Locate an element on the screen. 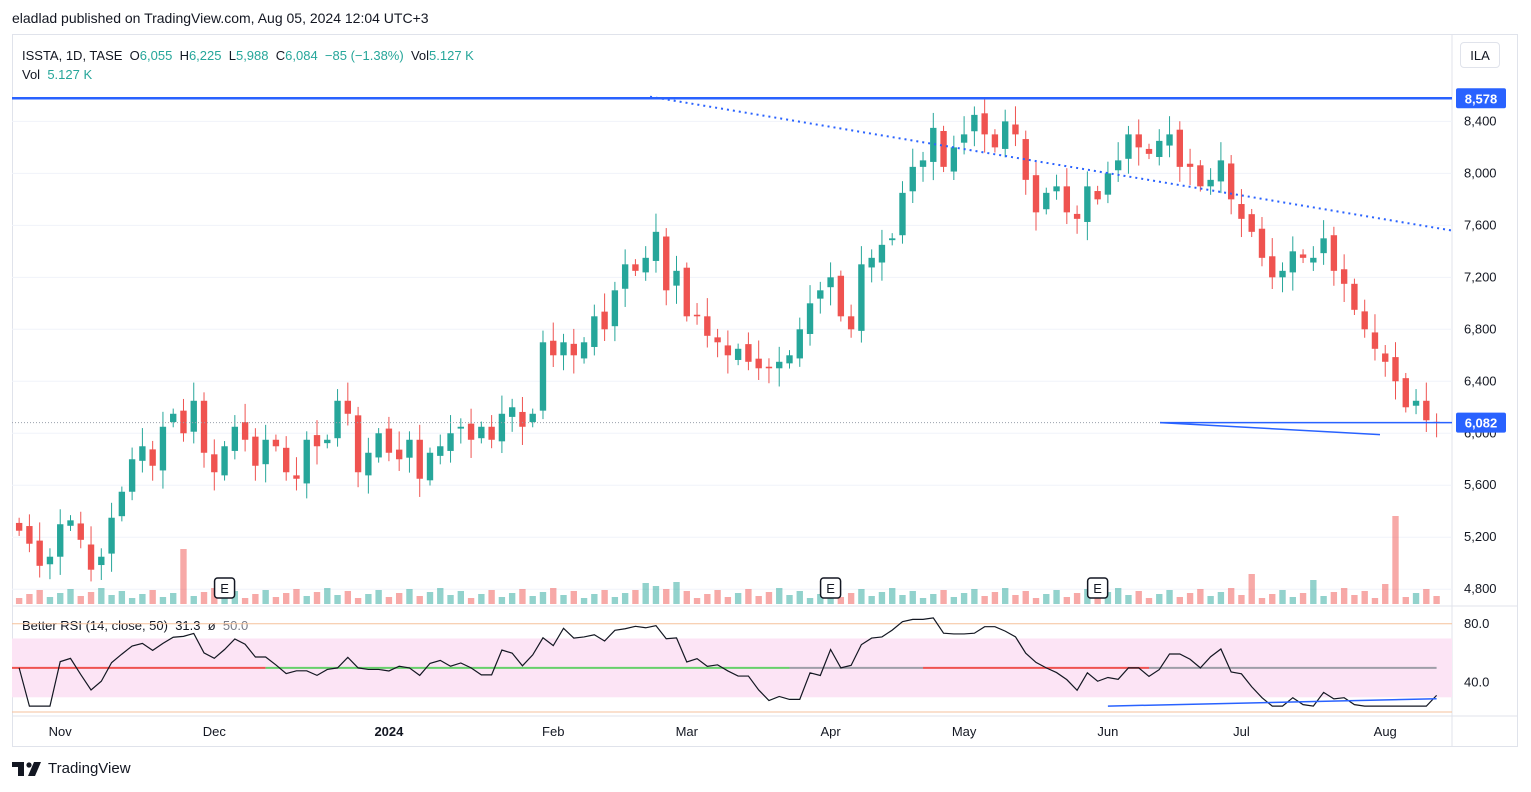 The image size is (1531, 792). time-axis-label: Aug is located at coordinates (1385, 731).